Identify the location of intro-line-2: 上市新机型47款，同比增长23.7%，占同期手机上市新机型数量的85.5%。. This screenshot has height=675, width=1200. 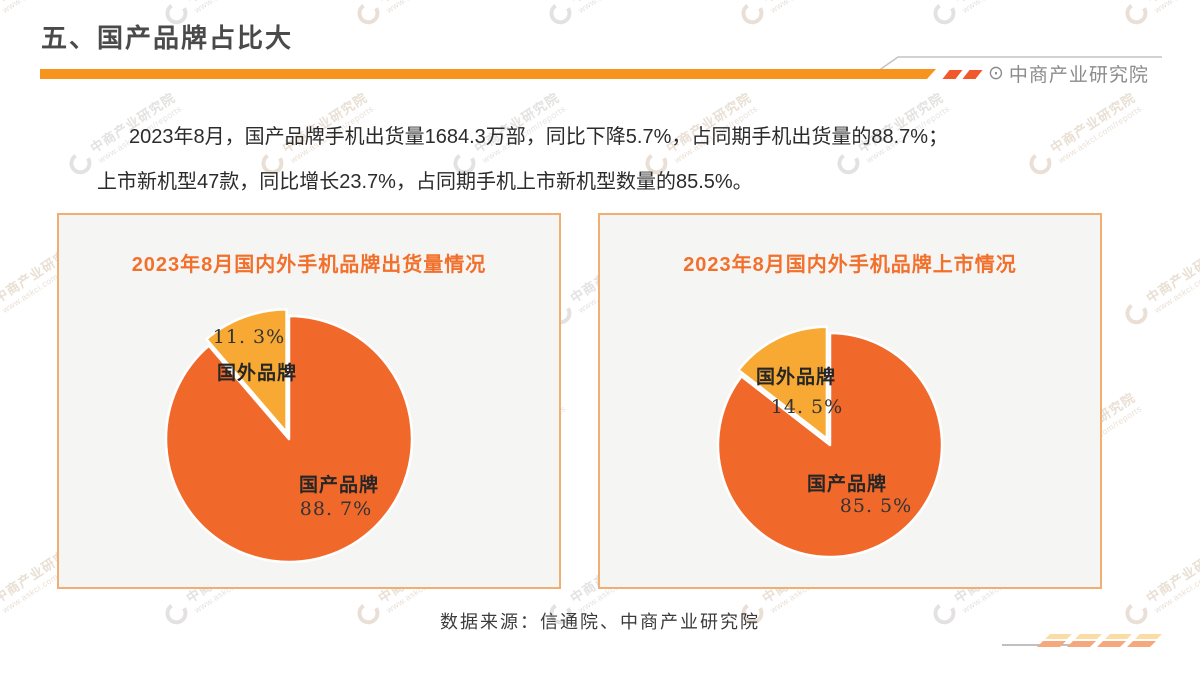
(425, 182).